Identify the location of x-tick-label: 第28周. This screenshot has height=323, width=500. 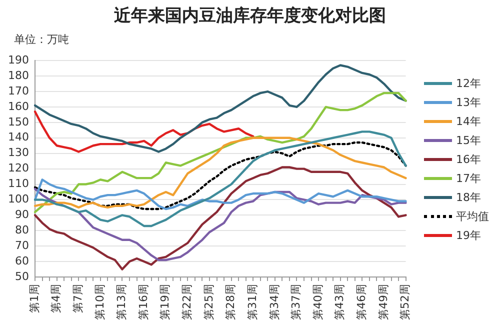
(231, 302).